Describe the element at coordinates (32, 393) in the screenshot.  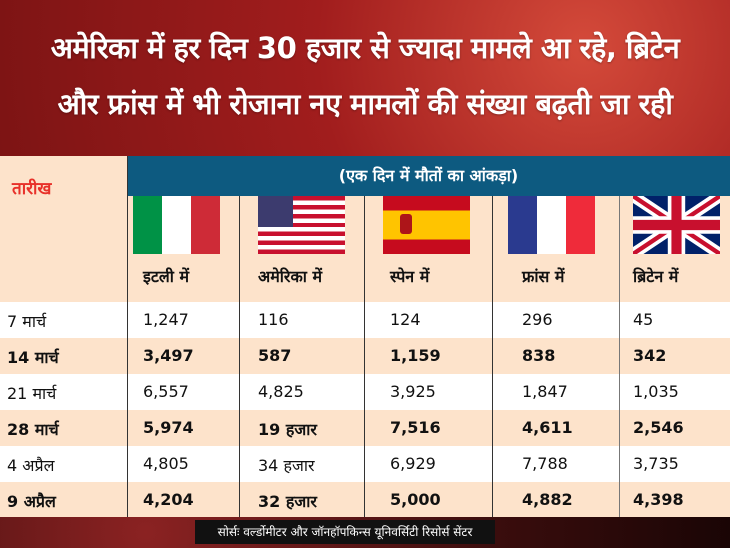
I see `row-date: 21 मार्च` at that location.